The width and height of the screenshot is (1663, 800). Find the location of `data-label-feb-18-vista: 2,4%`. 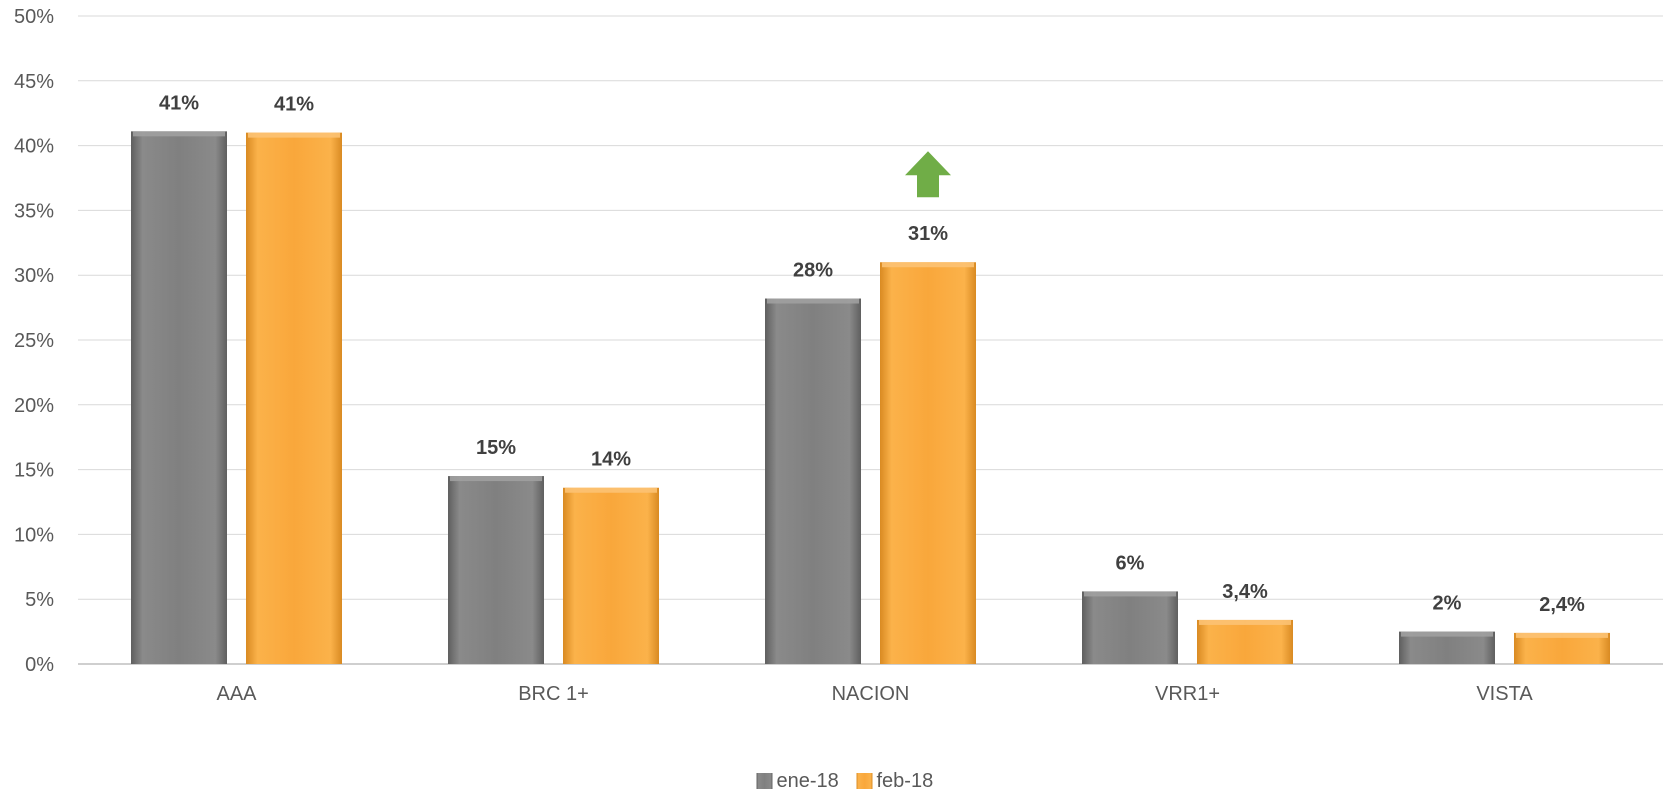

data-label-feb-18-vista: 2,4% is located at coordinates (1562, 605).